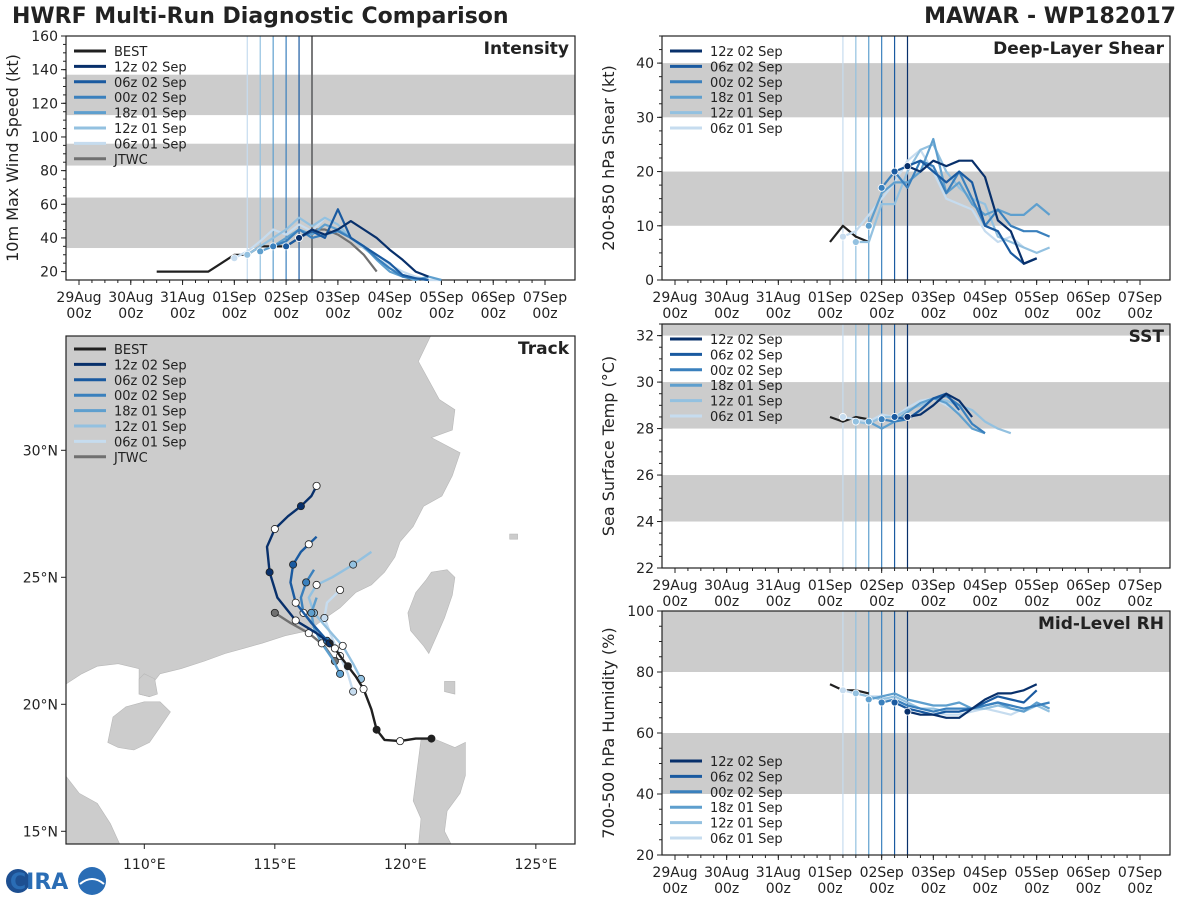 The image size is (1200, 900). What do you see at coordinates (645, 734) in the screenshot?
I see `rh-ytick-label: 60` at bounding box center [645, 734].